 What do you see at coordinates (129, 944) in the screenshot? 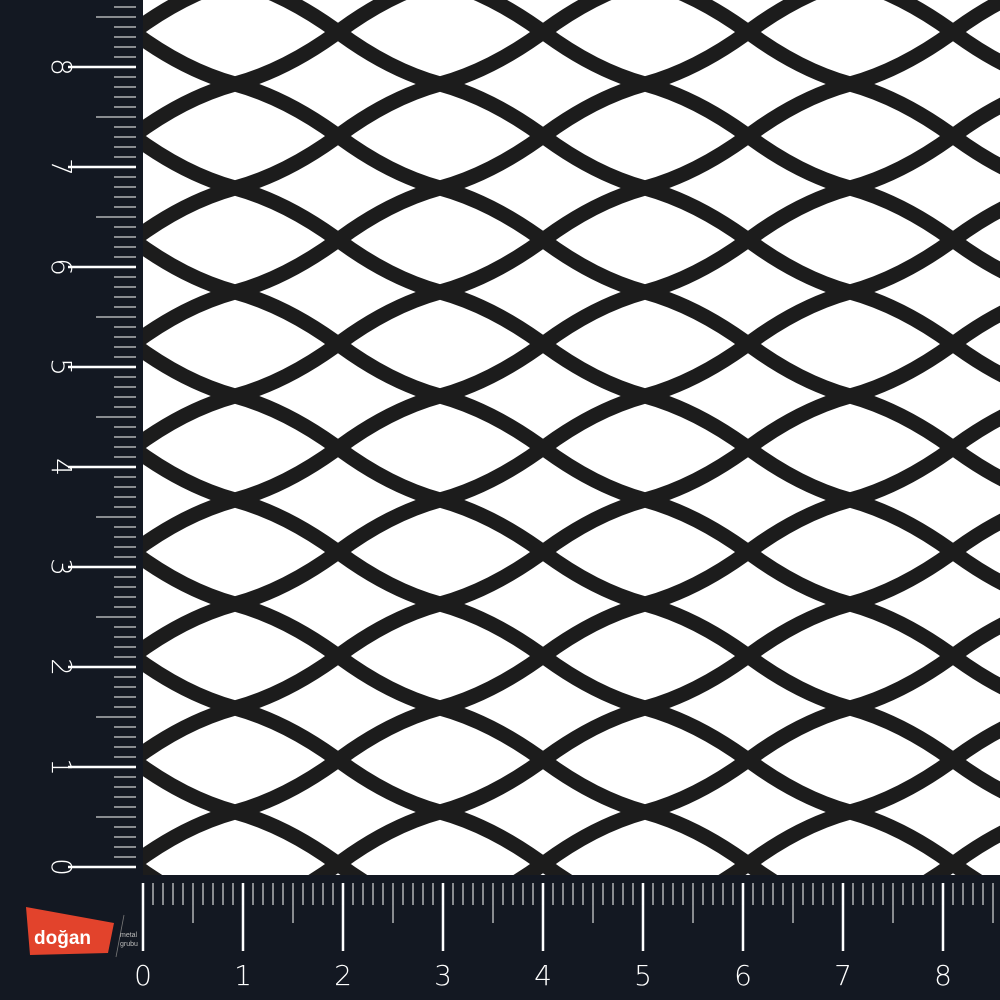
I see `svg-text: grubu` at bounding box center [129, 944].